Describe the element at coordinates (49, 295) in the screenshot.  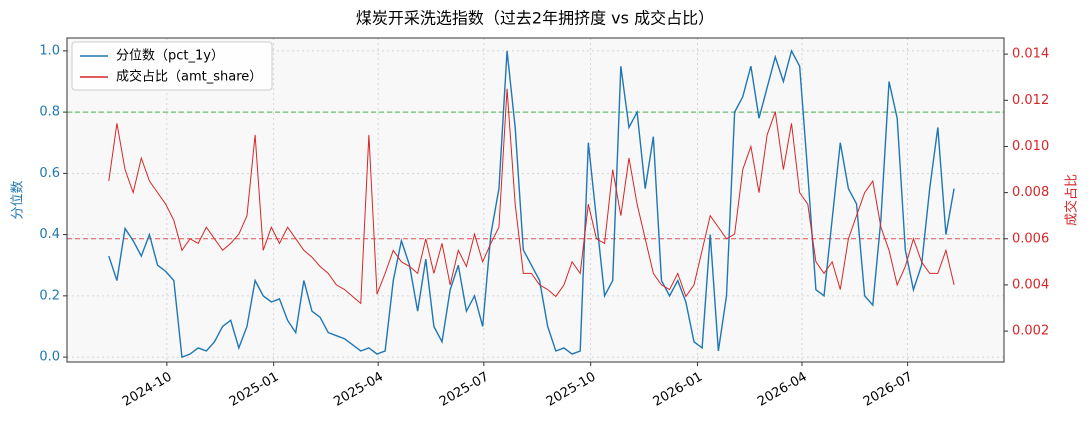
I see `y-tick-label: 0.2` at that location.